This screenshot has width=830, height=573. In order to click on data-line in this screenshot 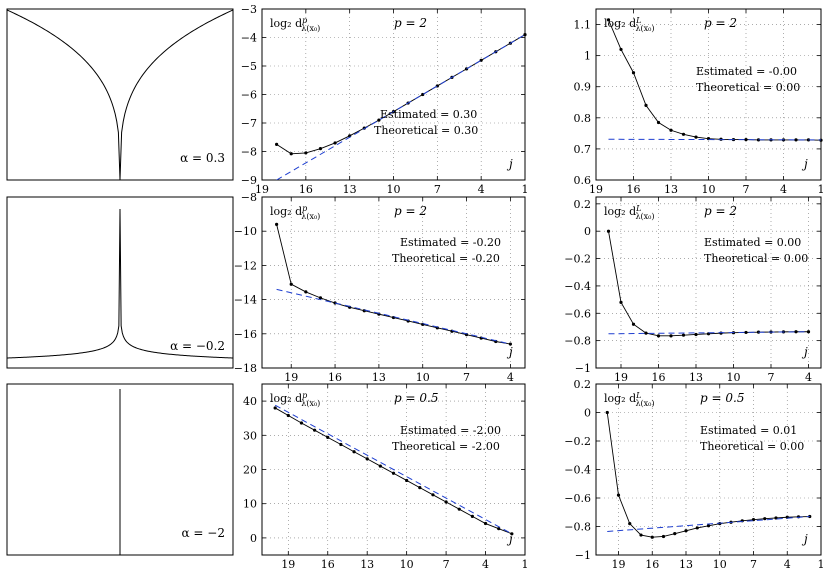, I will do `click(714, 80)`.